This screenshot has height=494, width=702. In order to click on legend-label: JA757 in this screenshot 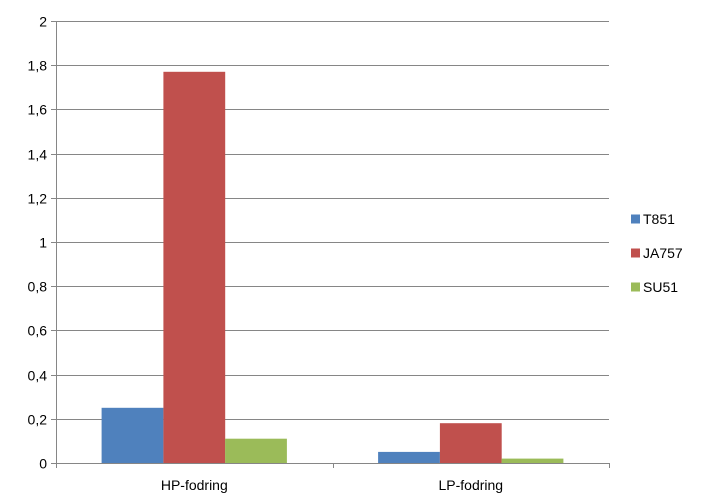, I will do `click(663, 253)`.